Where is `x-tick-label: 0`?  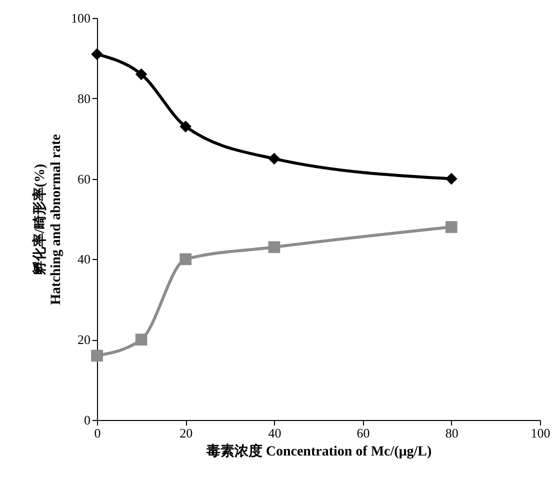 x-tick-label: 0 is located at coordinates (97, 433).